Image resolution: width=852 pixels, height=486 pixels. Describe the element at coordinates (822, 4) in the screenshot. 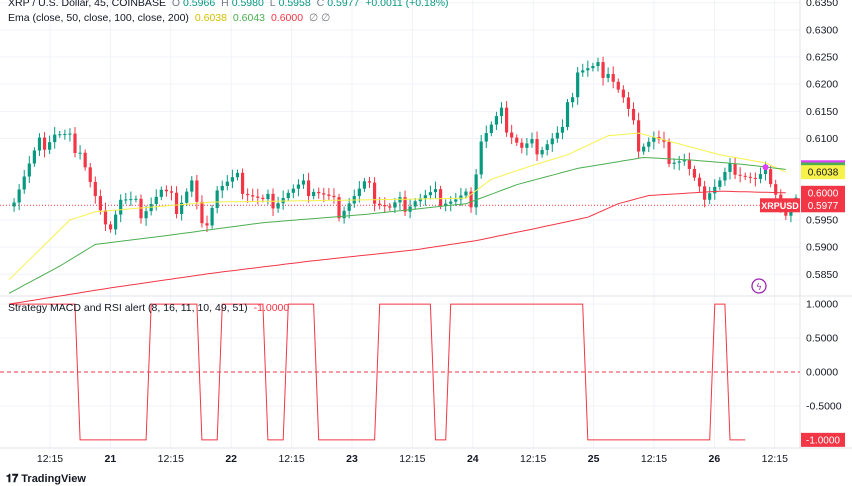

I see `y-tick-label: 0.6350` at that location.